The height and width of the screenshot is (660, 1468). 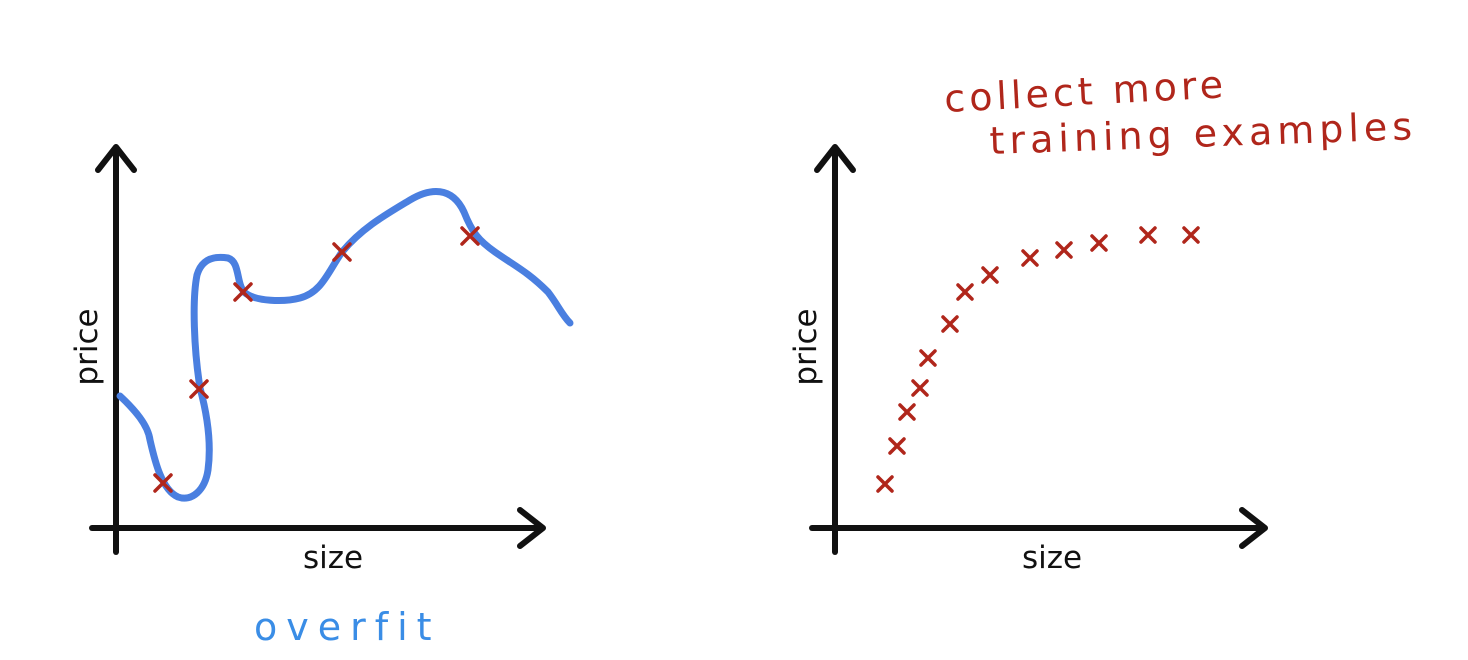 What do you see at coordinates (1052, 558) in the screenshot?
I see `right-x-axis-label: size` at bounding box center [1052, 558].